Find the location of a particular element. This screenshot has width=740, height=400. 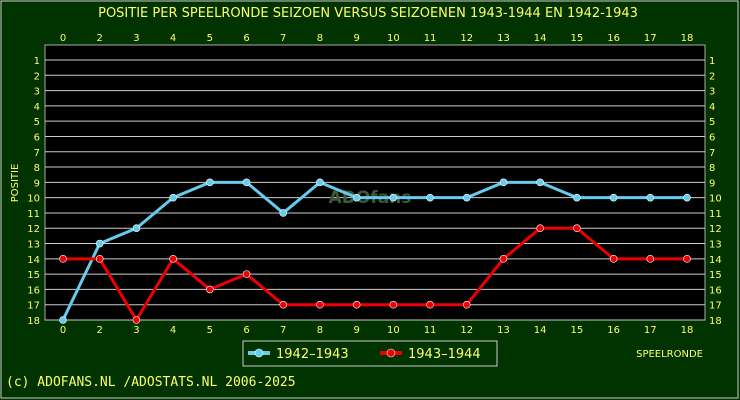

y-tick-label-left: 14 is located at coordinates (33, 260).